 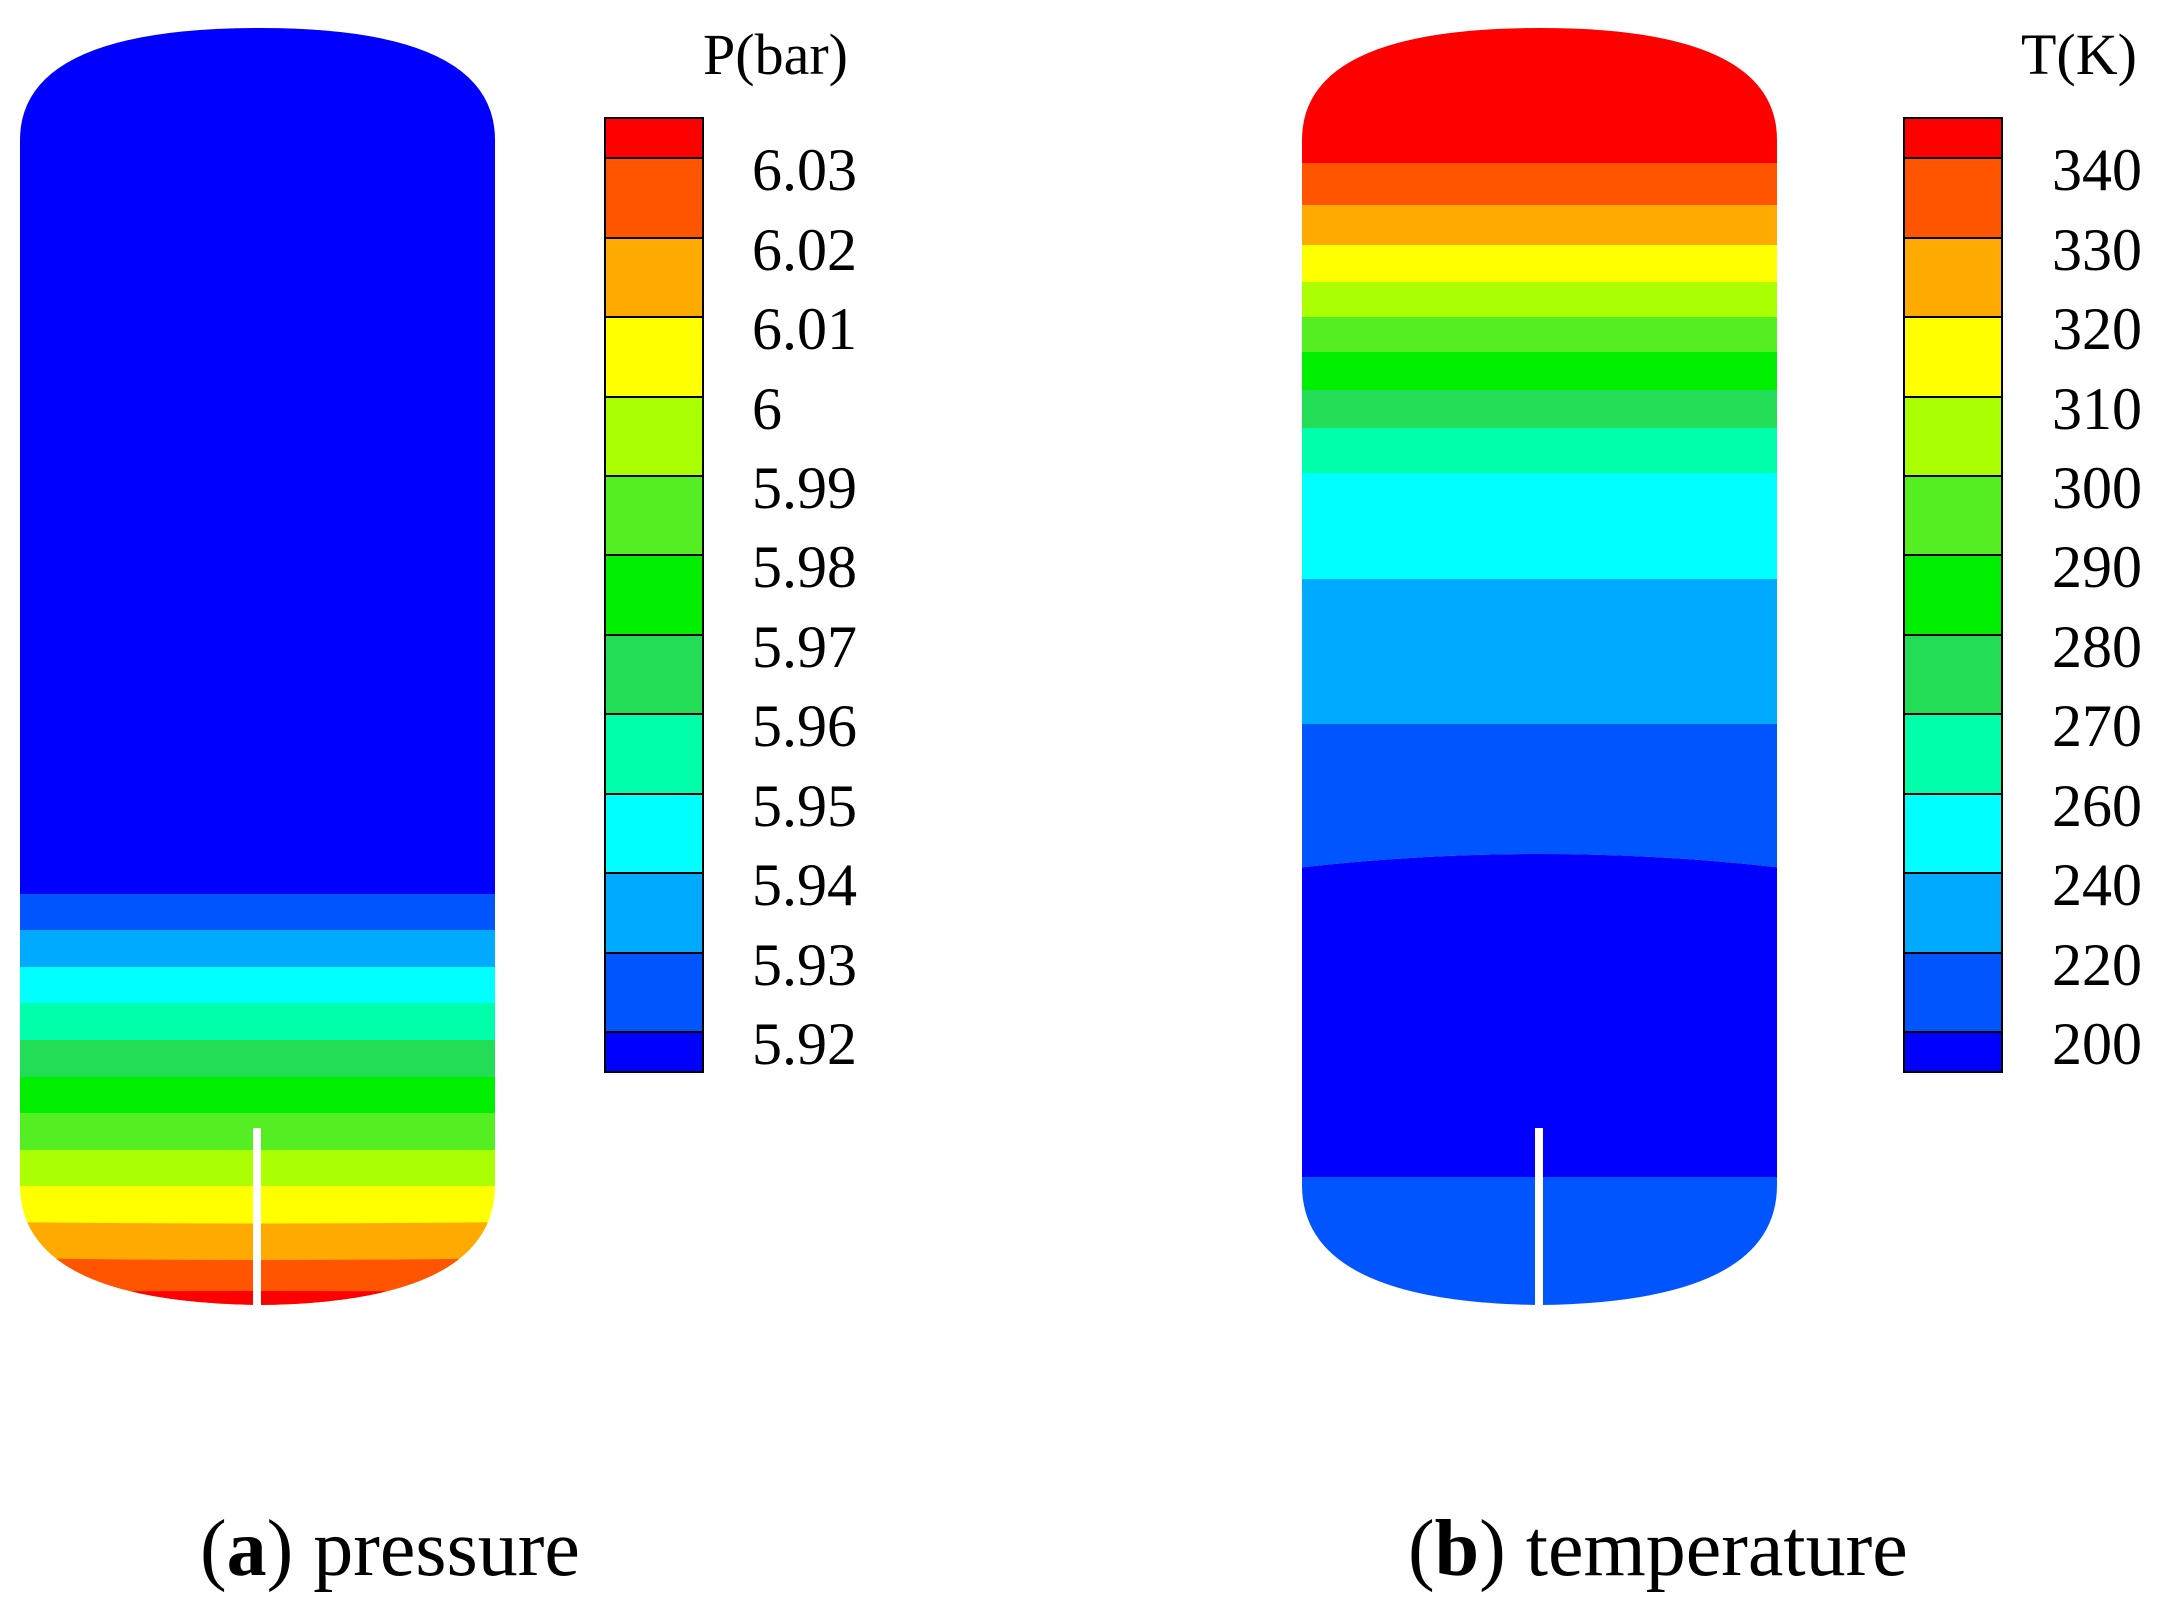 What do you see at coordinates (2097, 250) in the screenshot?
I see `temperature-tick-label: 330` at bounding box center [2097, 250].